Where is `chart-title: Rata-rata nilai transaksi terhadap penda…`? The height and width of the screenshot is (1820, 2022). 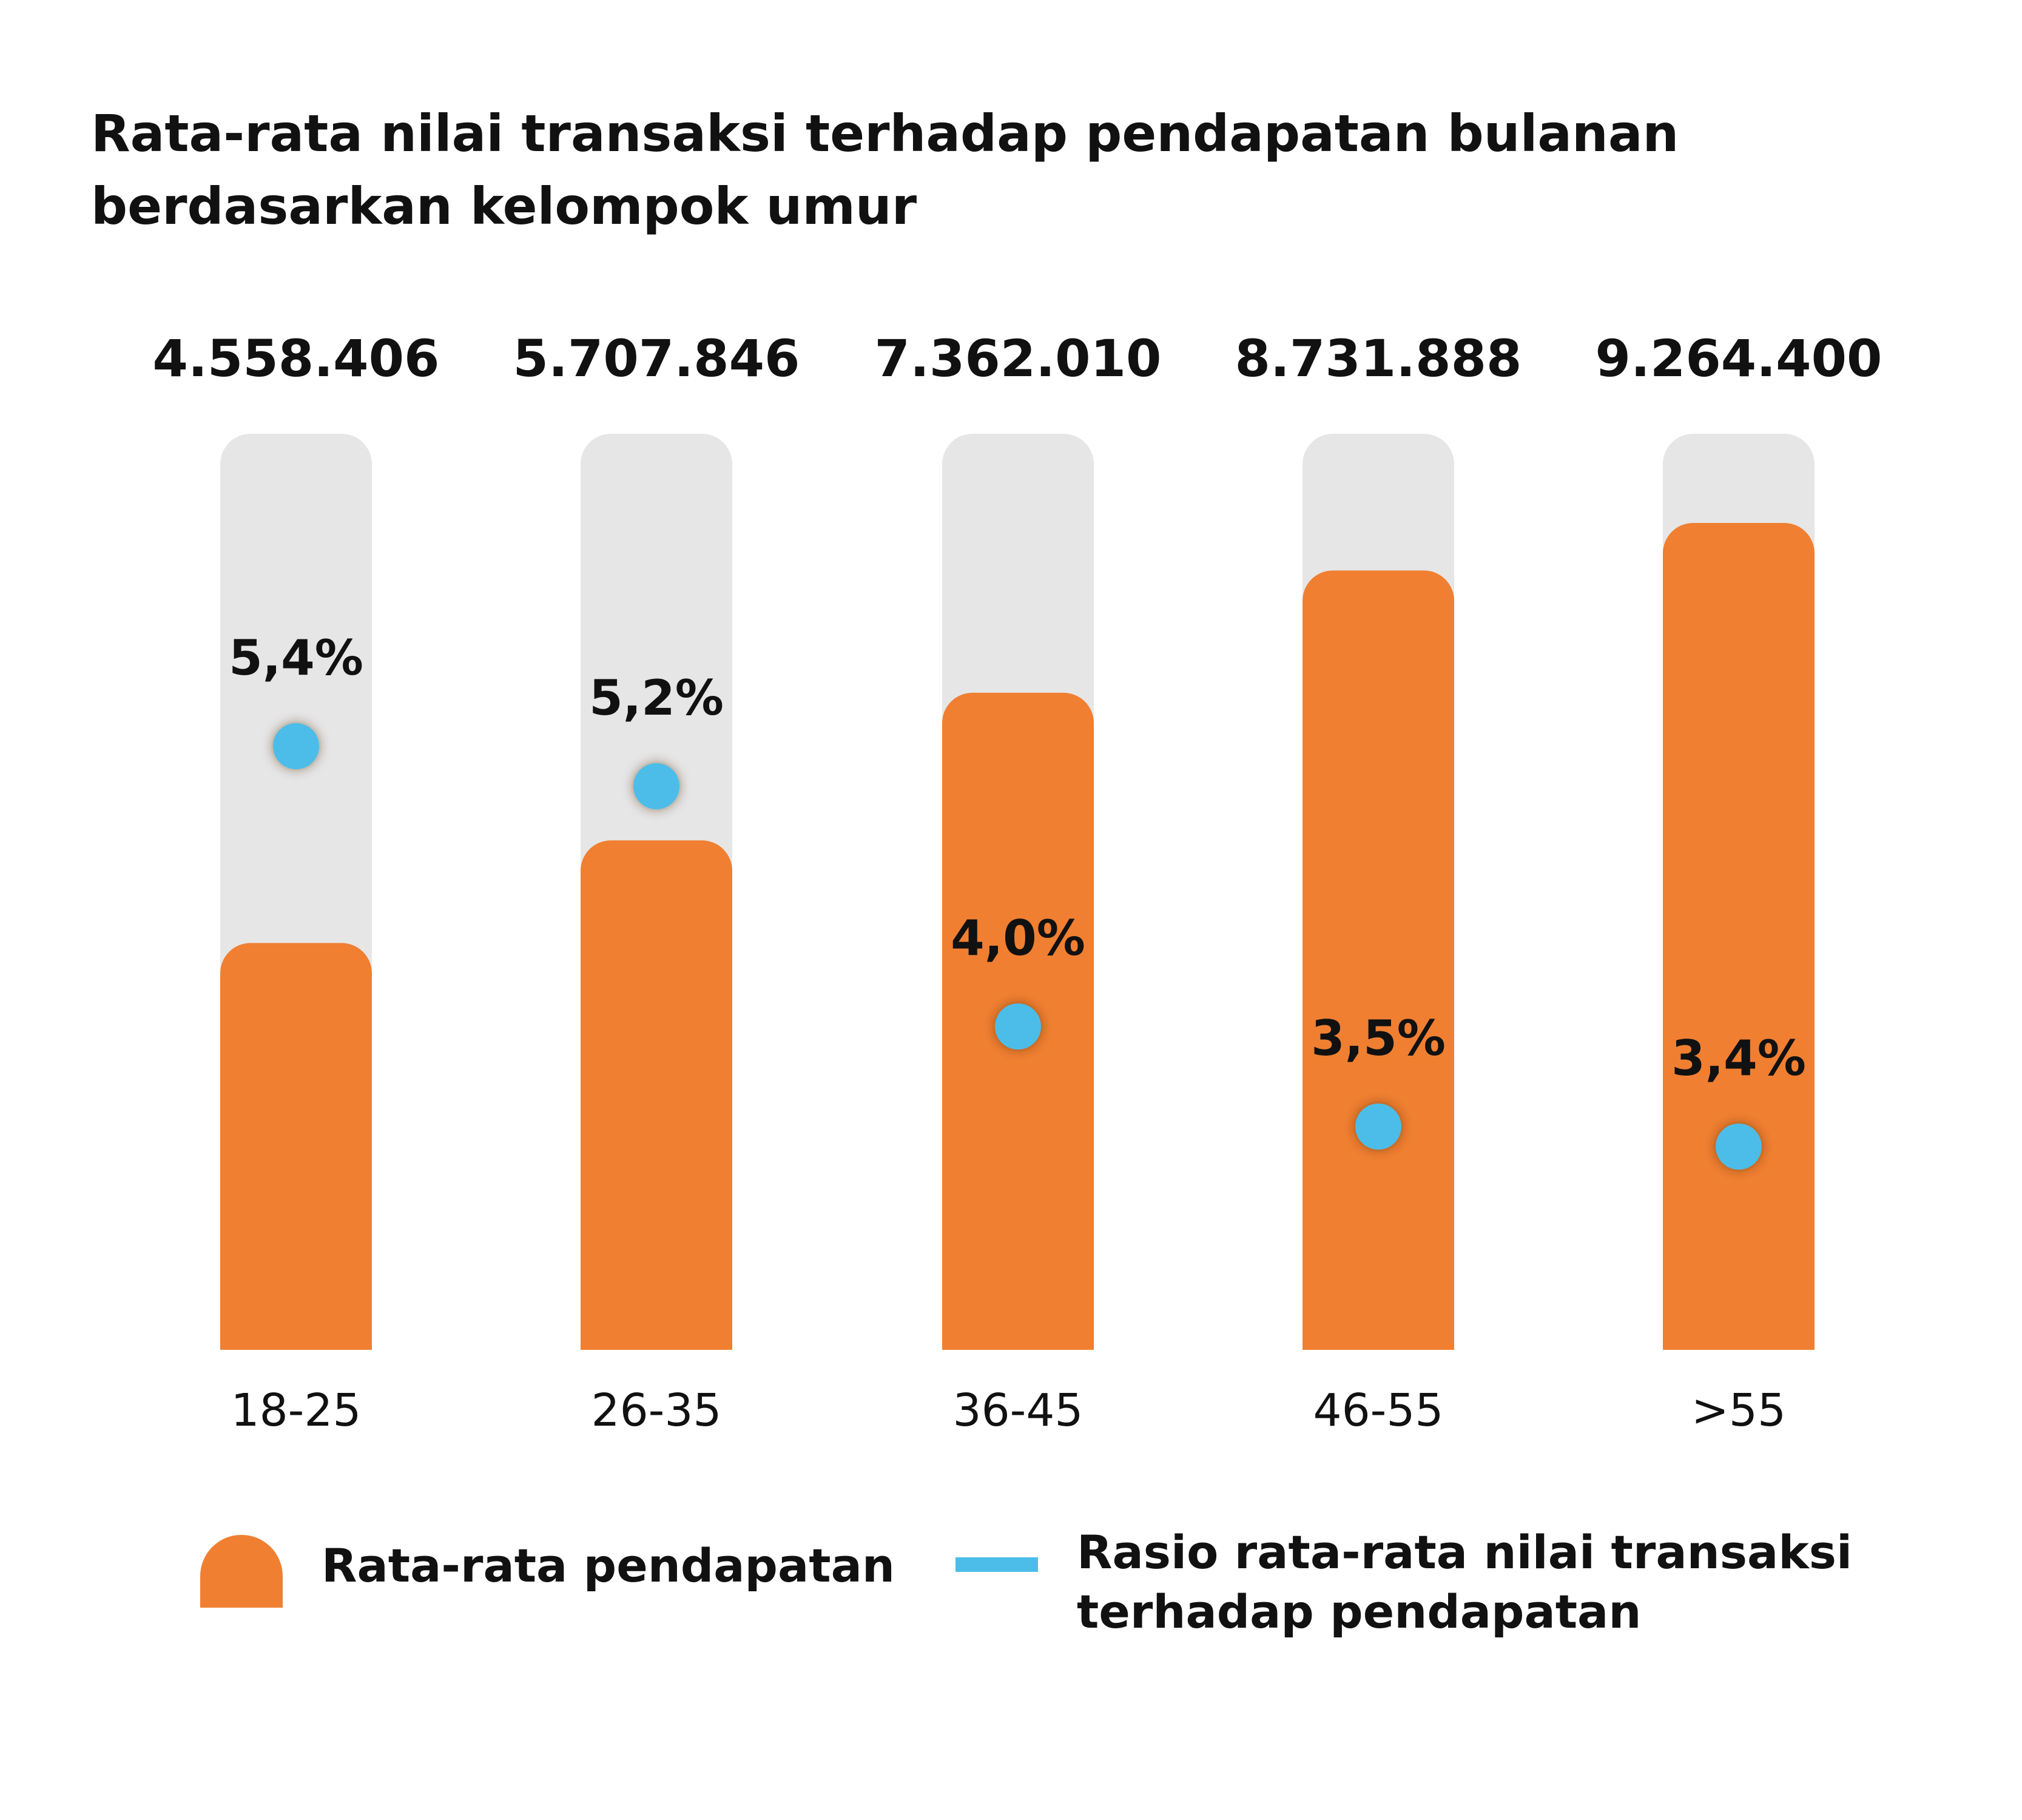 chart-title: Rata-rata nilai transaksi terhadap penda… is located at coordinates (885, 170).